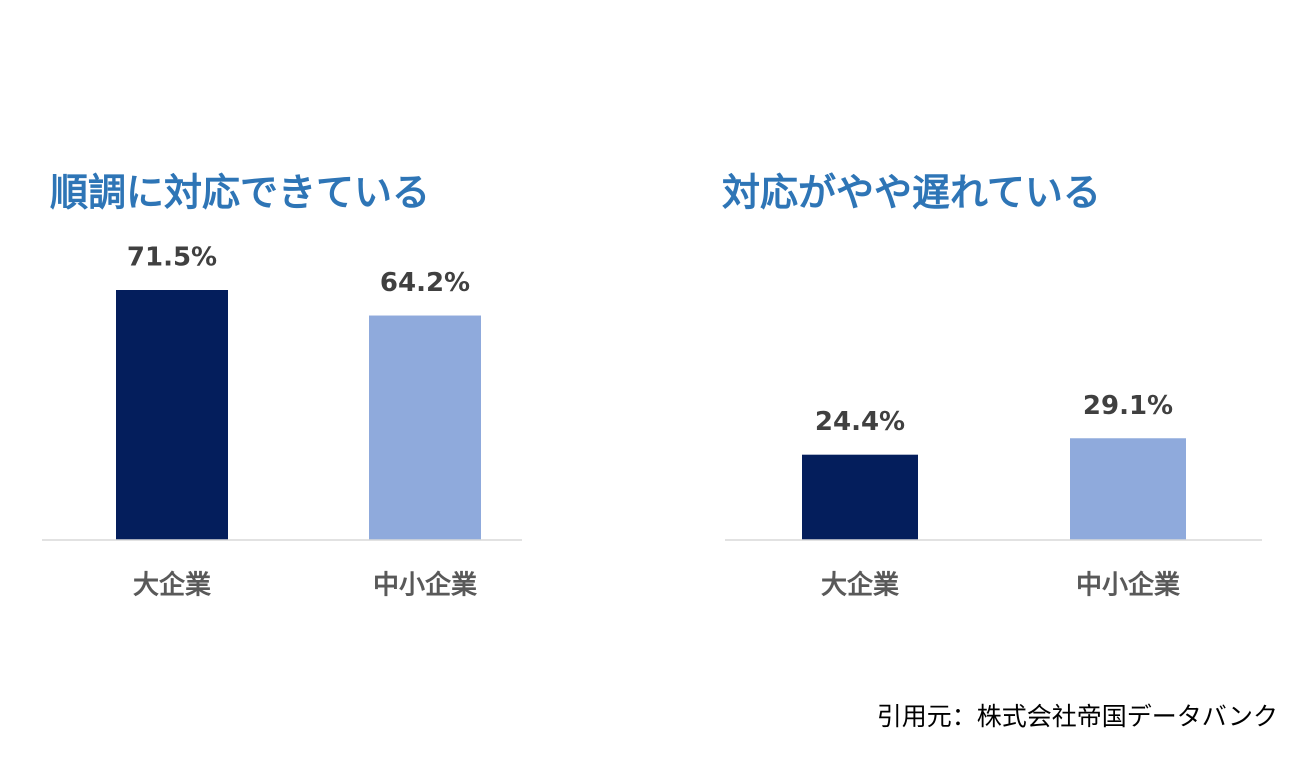 Image resolution: width=1300 pixels, height=760 pixels. I want to click on value-label: 24.4%, so click(860, 422).